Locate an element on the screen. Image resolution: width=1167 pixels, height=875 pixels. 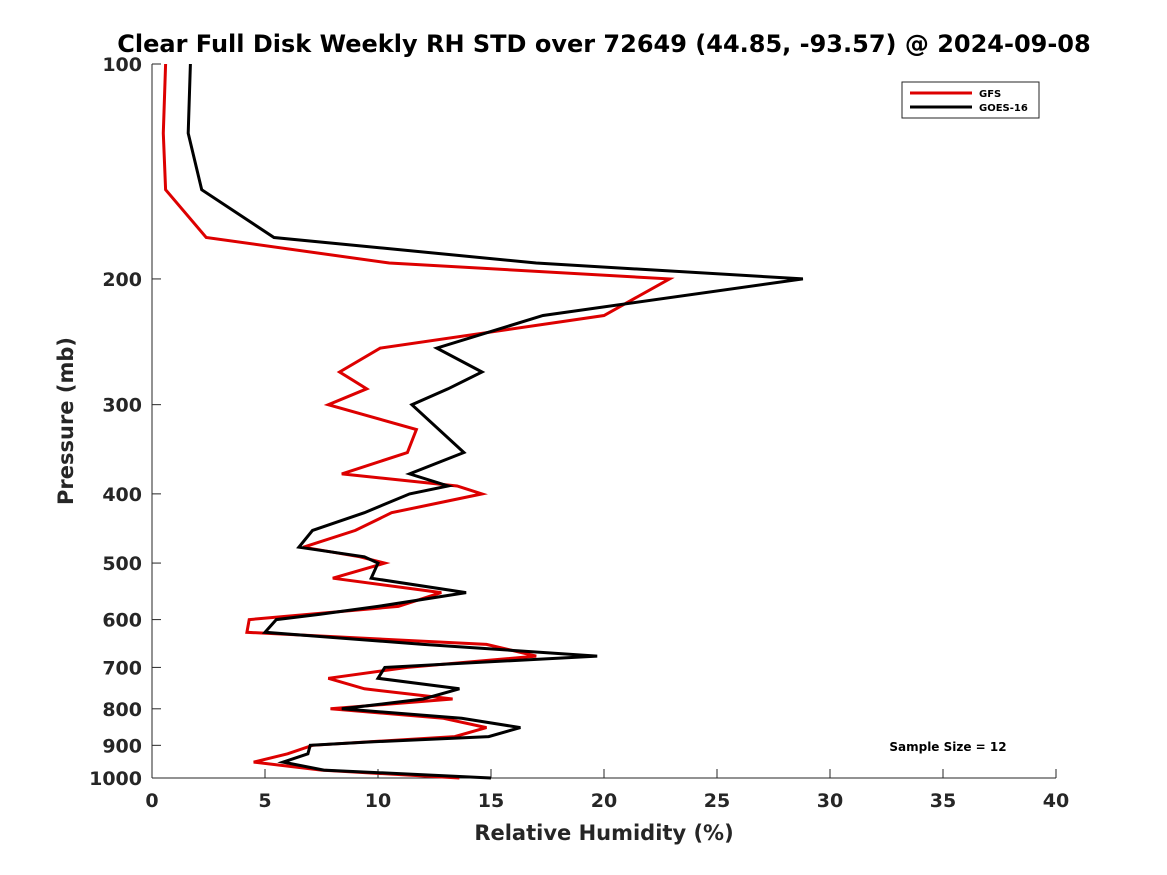
sample-size-annotation: Sample Size = 12 is located at coordinates (947, 747).